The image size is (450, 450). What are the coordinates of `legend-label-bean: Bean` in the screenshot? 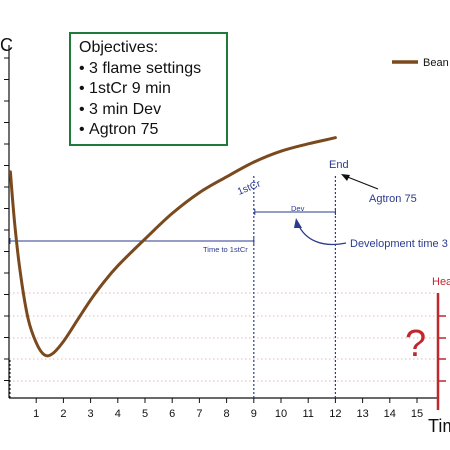 It's located at (436, 63).